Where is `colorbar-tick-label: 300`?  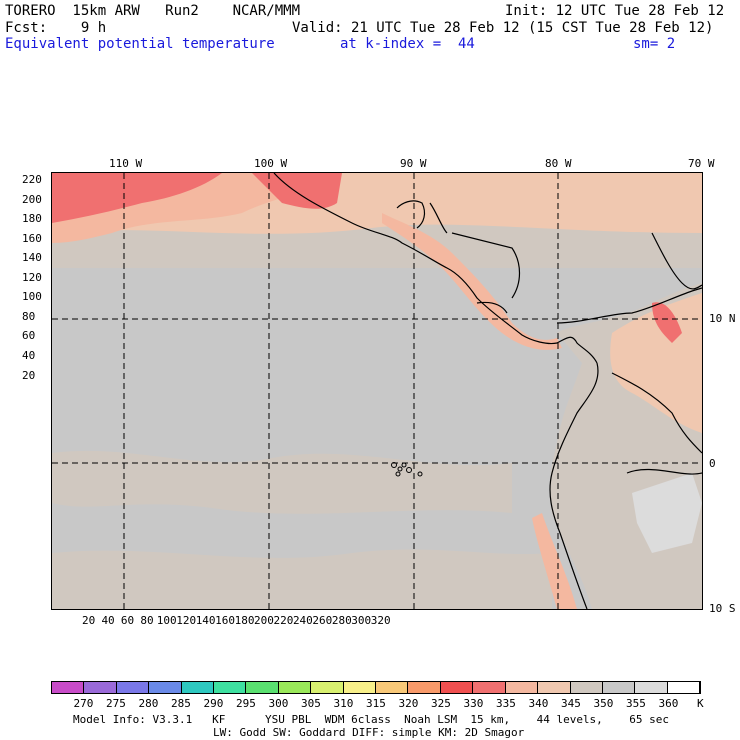
colorbar-tick-label: 300 is located at coordinates (278, 703).